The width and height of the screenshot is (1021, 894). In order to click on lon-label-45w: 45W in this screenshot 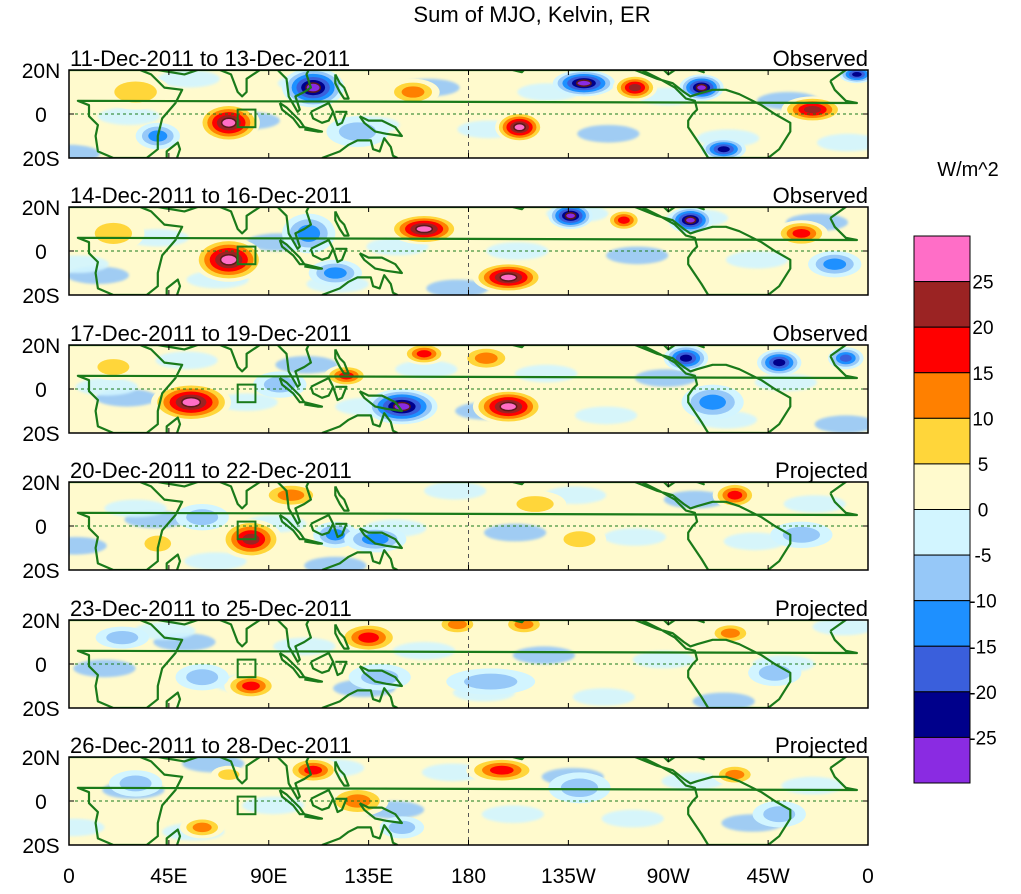, I will do `click(768, 876)`.